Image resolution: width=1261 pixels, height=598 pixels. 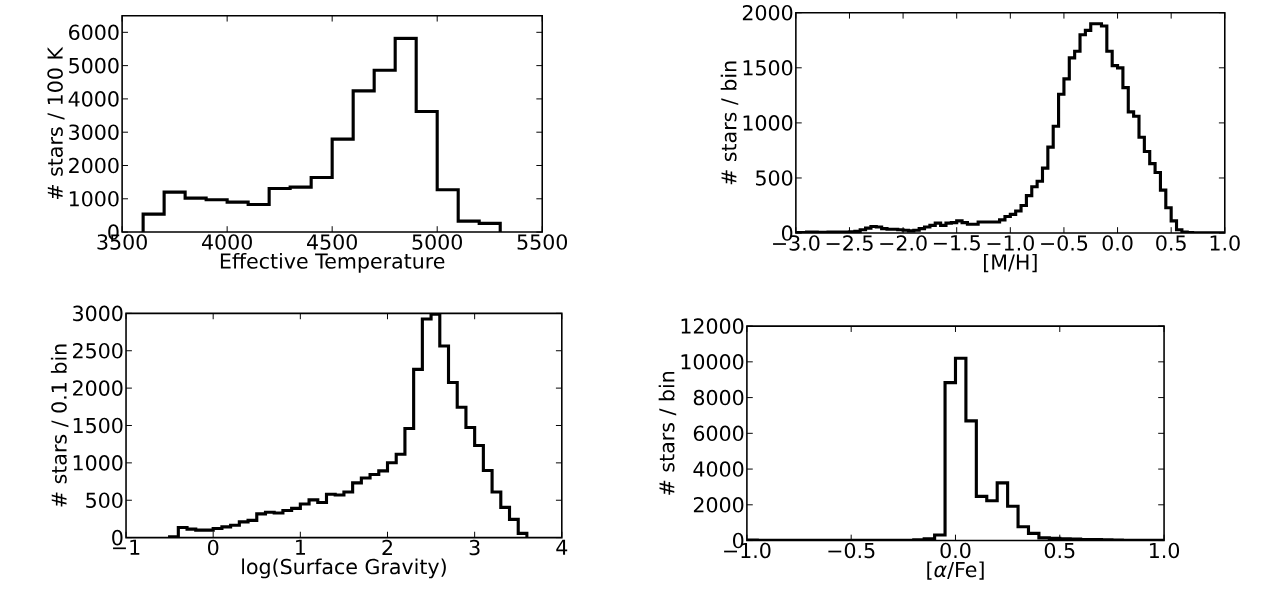 What do you see at coordinates (213, 547) in the screenshot?
I see `x-tick-label: 0` at bounding box center [213, 547].